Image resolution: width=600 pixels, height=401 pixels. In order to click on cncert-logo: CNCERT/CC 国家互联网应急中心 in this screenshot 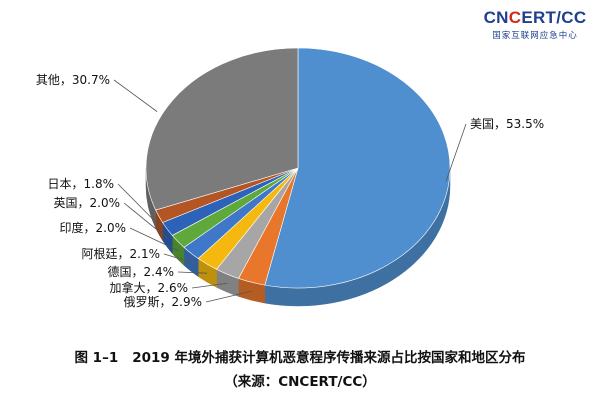, I will do `click(535, 24)`.